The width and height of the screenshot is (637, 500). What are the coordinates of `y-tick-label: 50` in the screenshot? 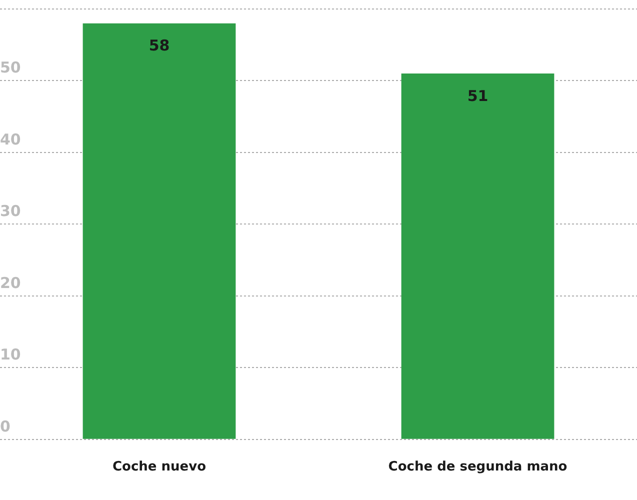 It's located at (10, 67).